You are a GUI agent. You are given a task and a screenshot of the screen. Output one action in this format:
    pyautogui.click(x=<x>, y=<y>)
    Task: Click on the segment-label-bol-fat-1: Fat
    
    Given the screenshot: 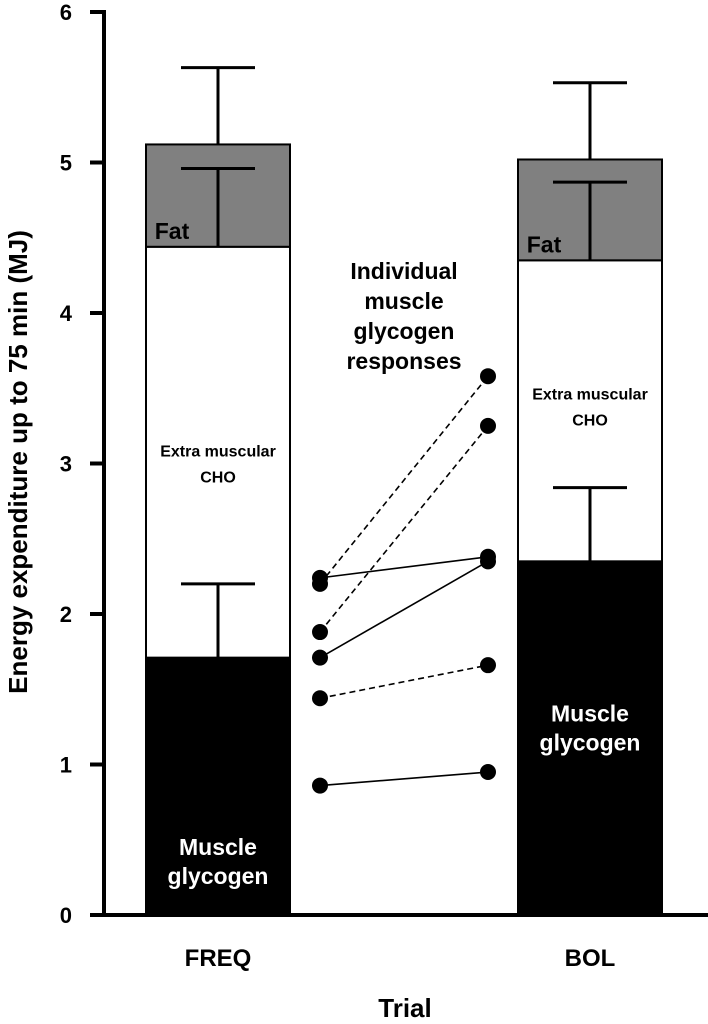 What is the action you would take?
    pyautogui.click(x=544, y=244)
    